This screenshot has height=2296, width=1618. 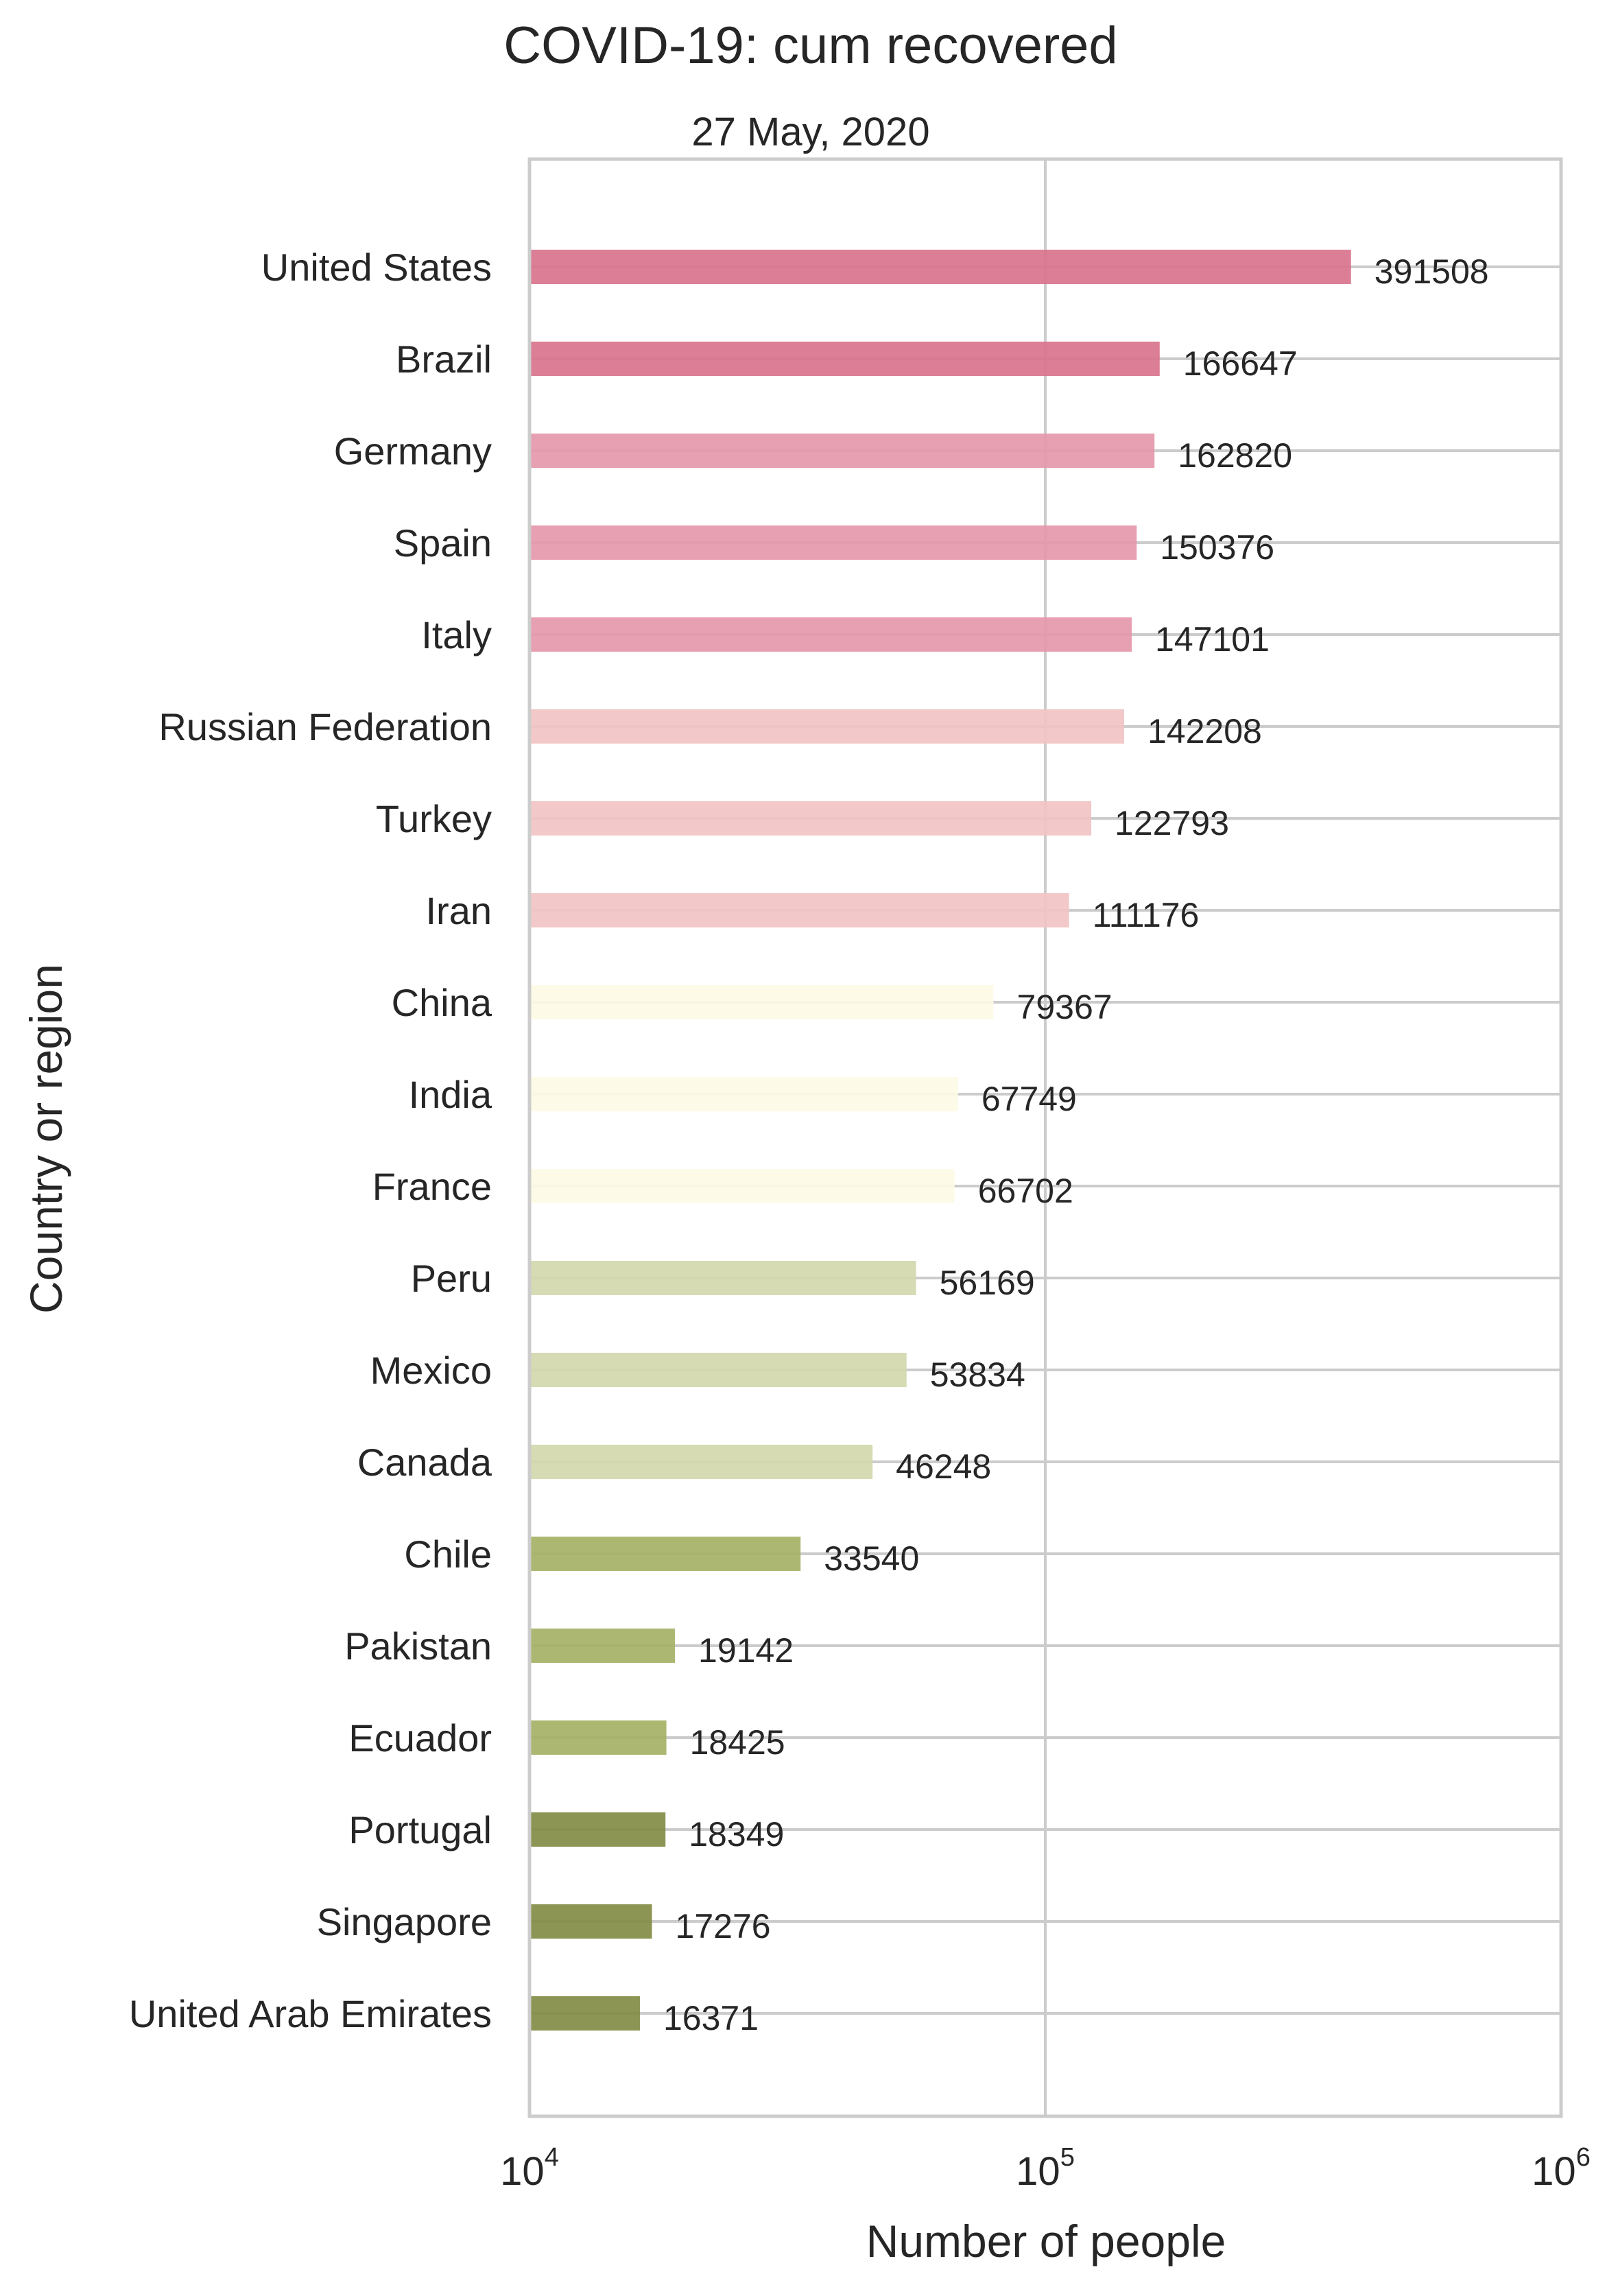 I want to click on x-tick-exponent: 5, so click(x=1067, y=2157).